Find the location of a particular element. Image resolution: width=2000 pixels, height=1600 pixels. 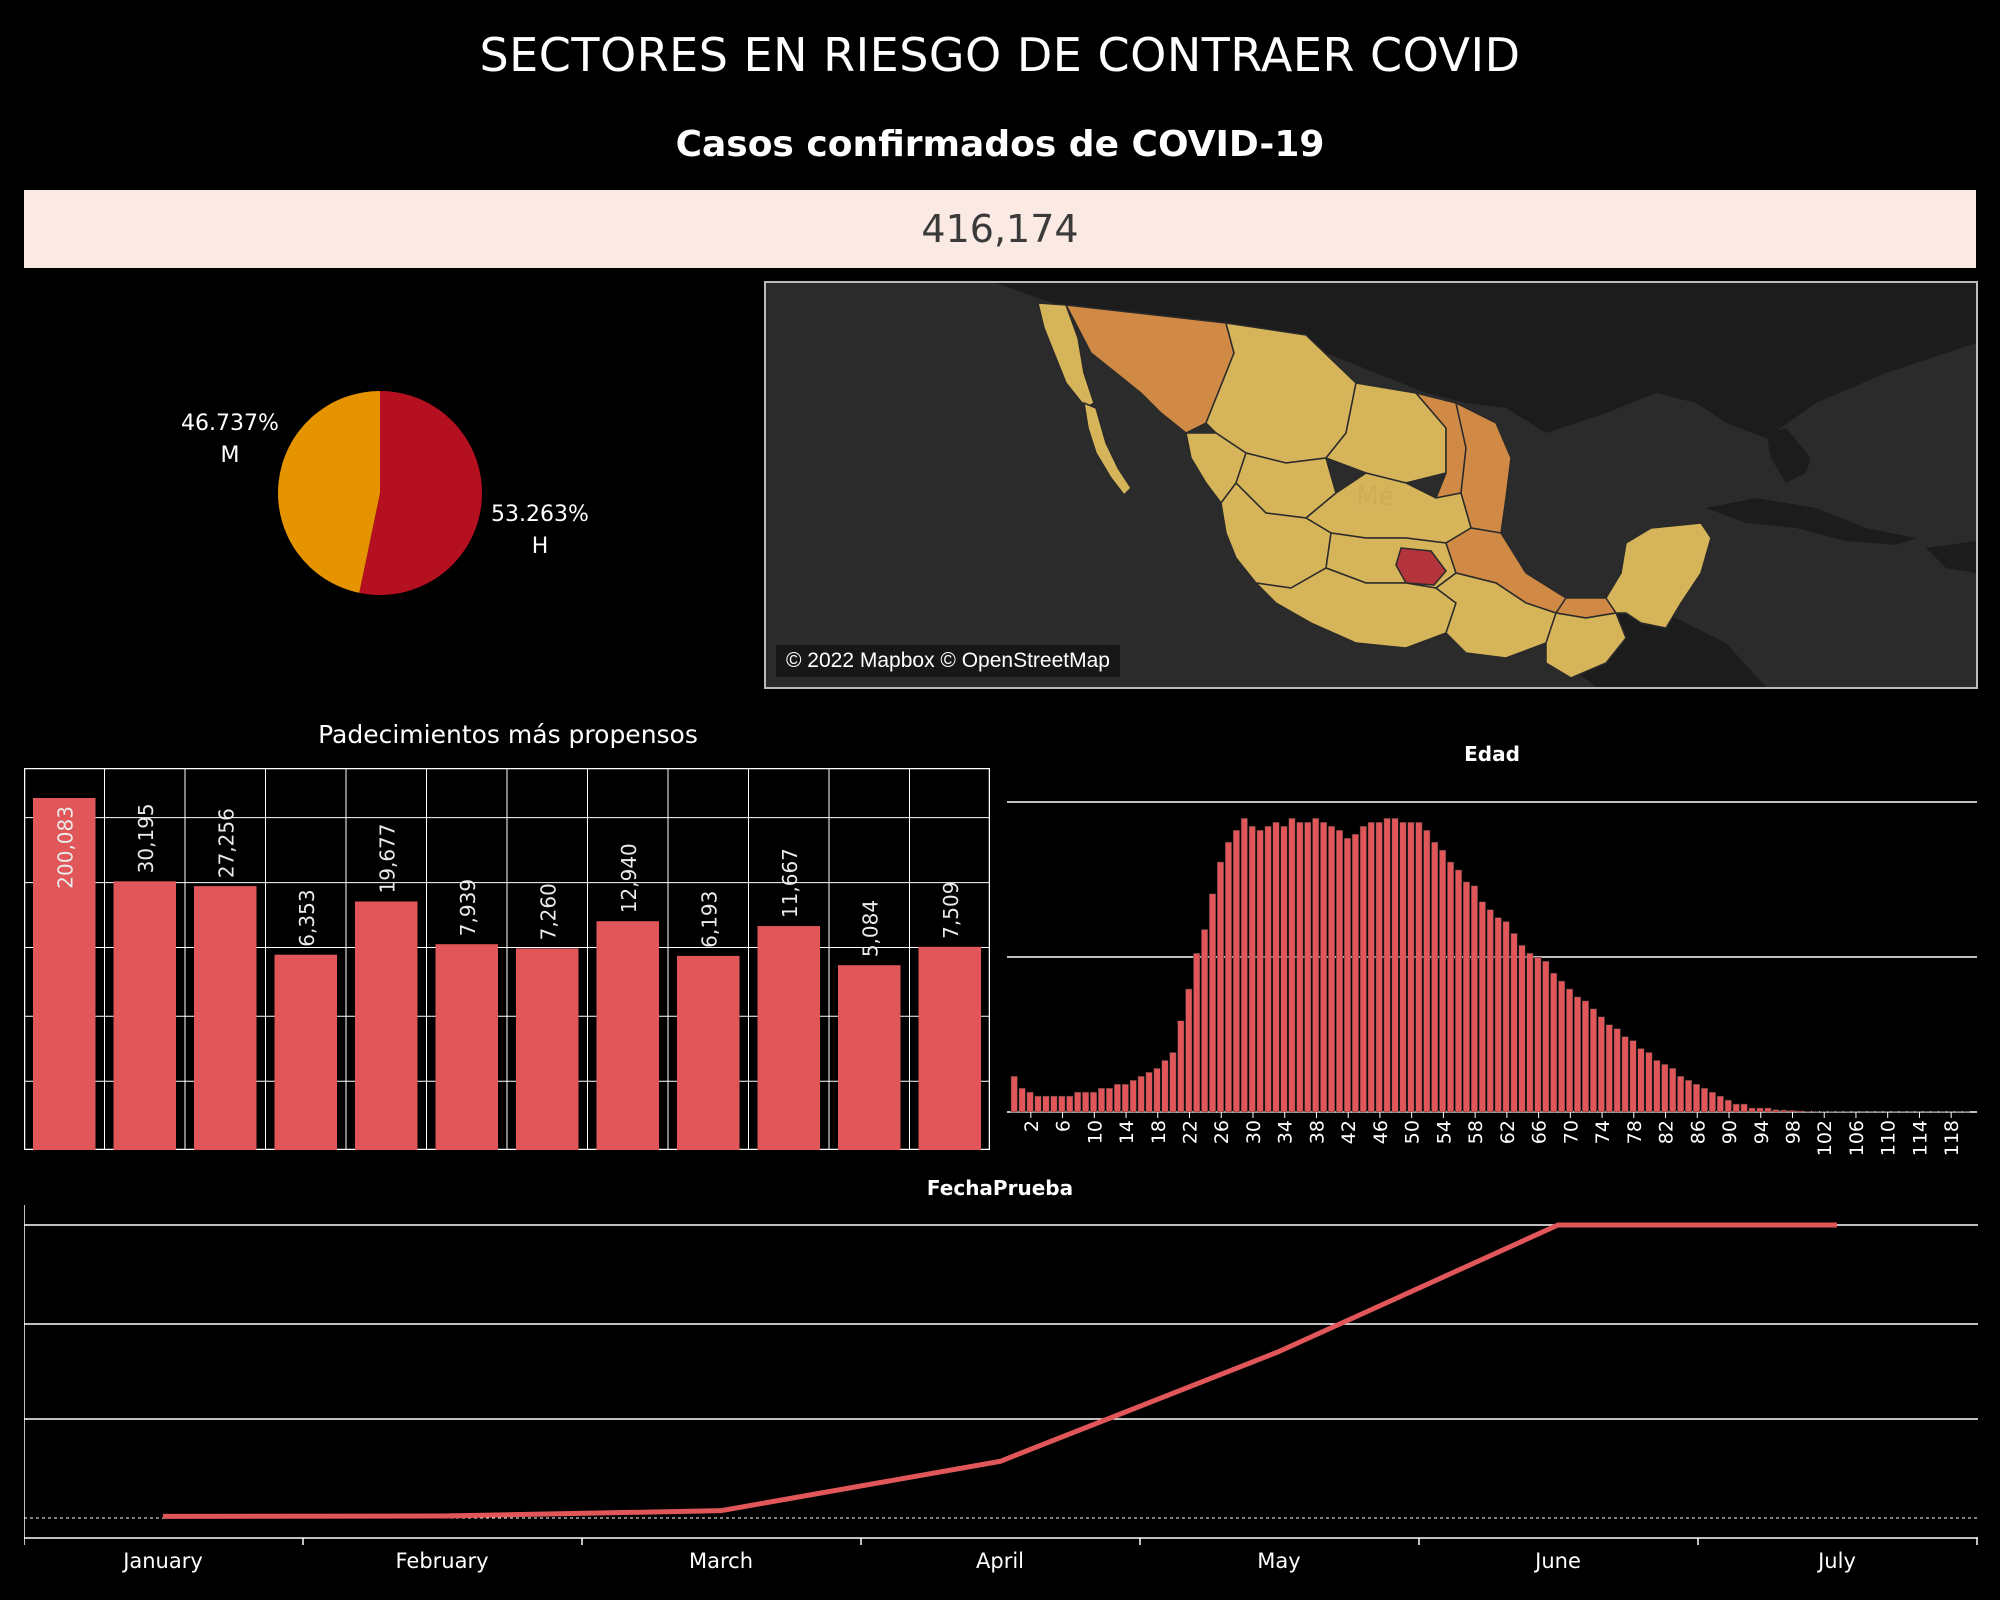

pie-slice-m is located at coordinates (328, 492).